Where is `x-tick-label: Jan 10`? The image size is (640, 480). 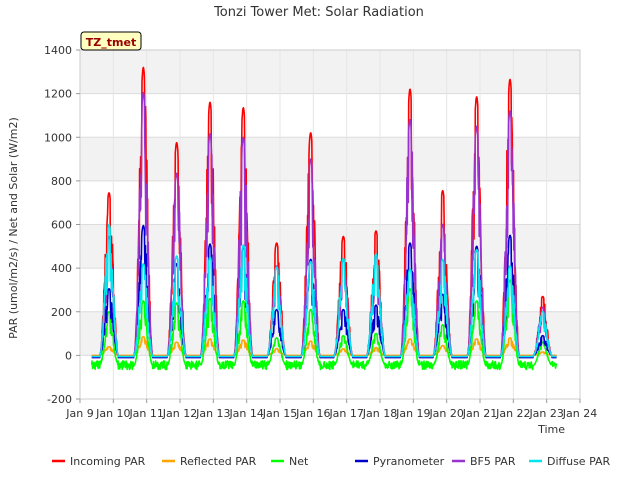
x-tick-label: Jan 10 is located at coordinates (112, 413).